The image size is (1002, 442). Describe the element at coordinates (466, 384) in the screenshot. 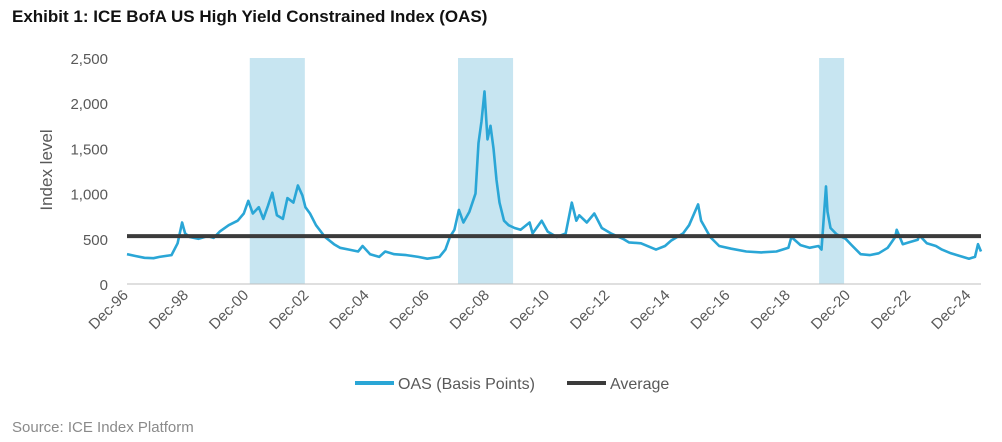

I see `legend-label-oas: OAS (Basis Points)` at that location.